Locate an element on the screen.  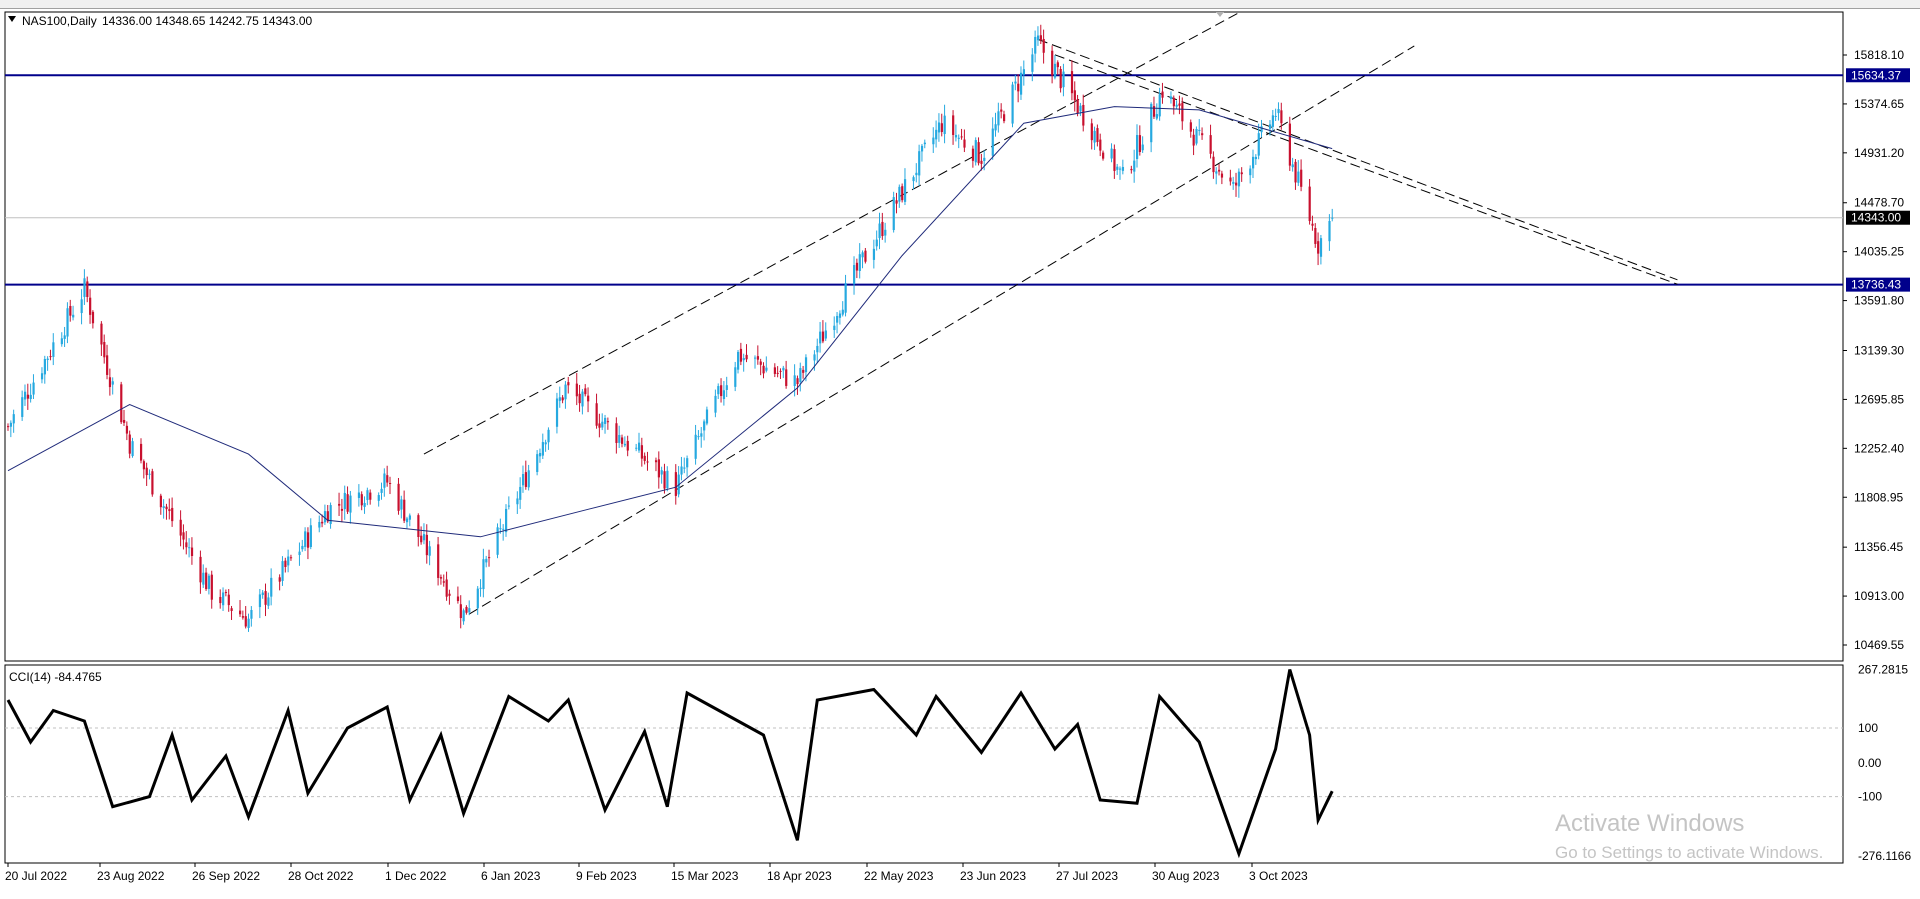
price-tick-label: 11356.45 is located at coordinates (1878, 547).